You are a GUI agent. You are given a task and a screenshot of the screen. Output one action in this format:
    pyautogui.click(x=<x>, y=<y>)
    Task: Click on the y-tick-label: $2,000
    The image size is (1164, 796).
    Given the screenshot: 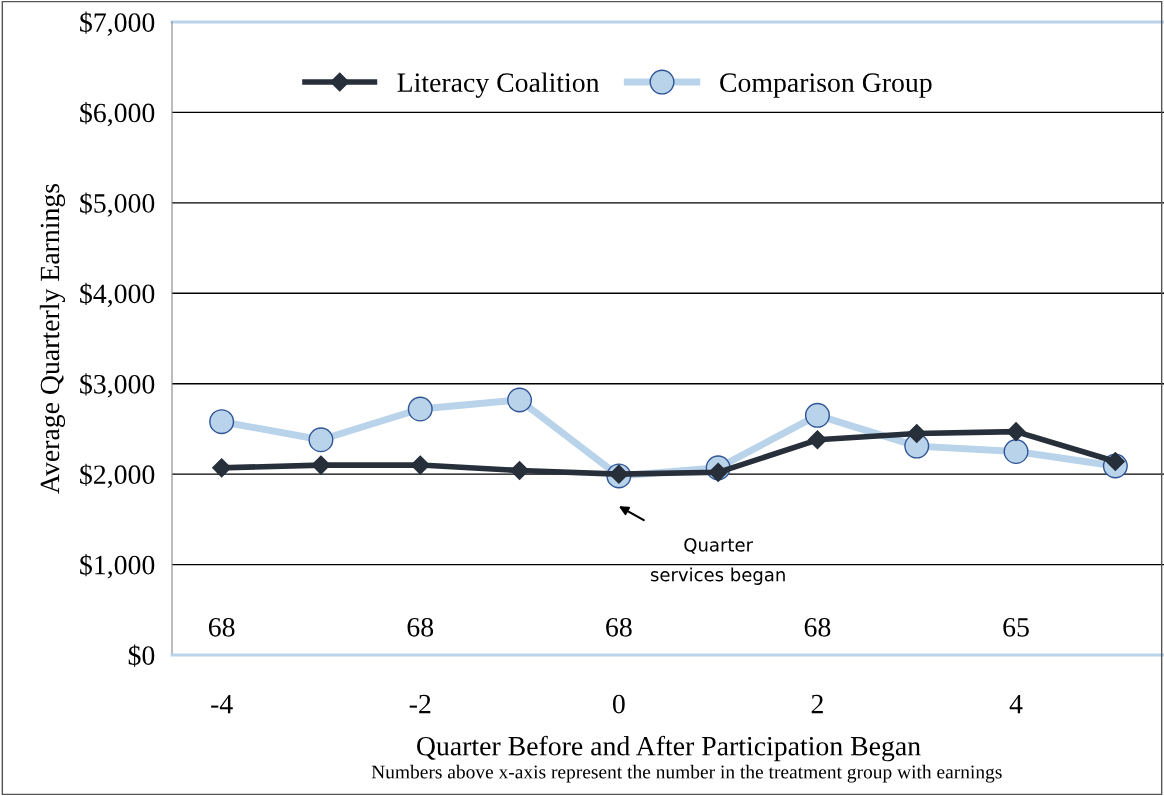 What is the action you would take?
    pyautogui.click(x=117, y=476)
    